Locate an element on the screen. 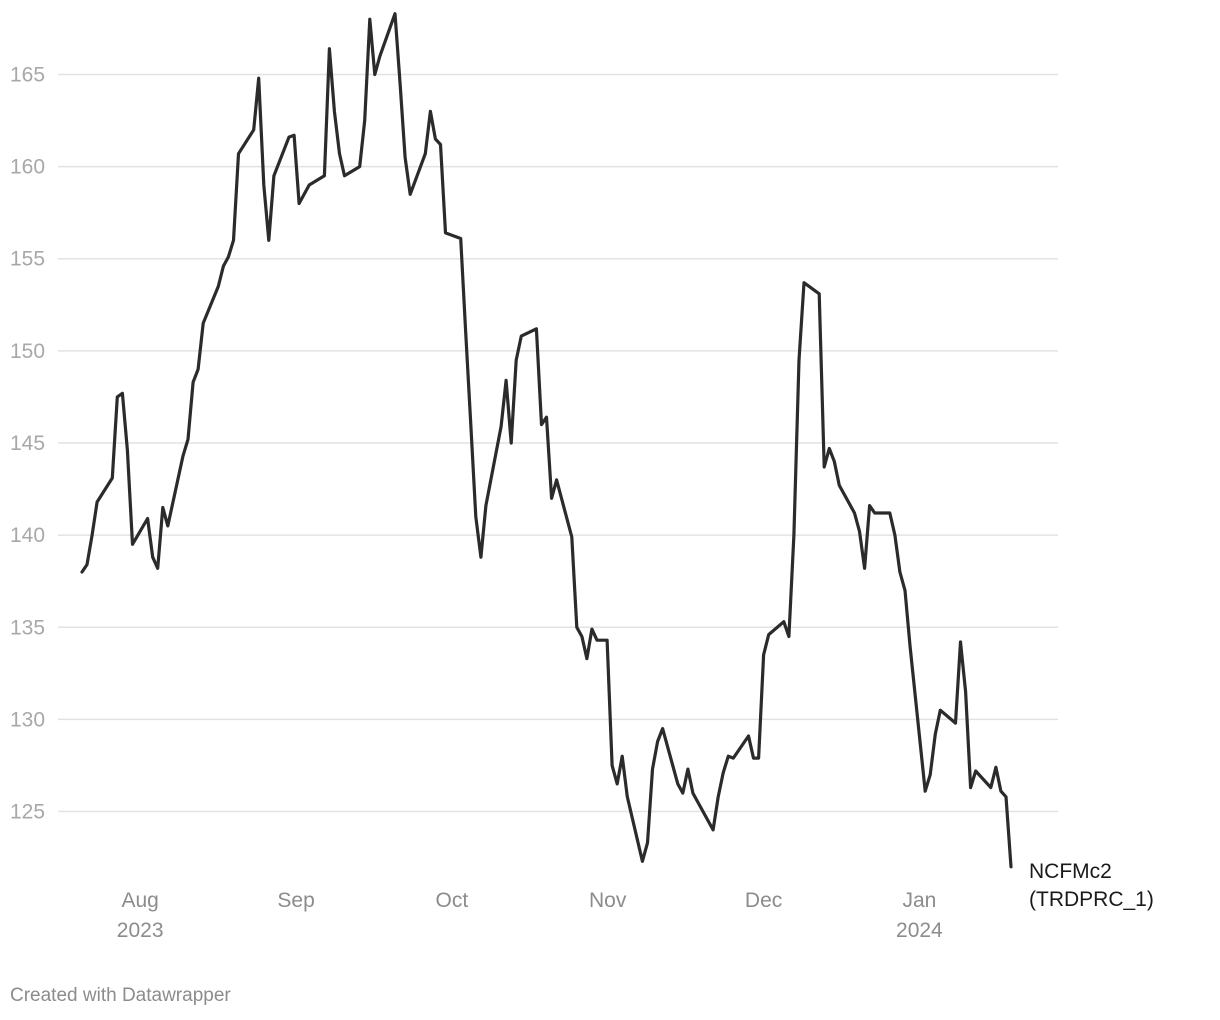  y-tick-label-155: 155 is located at coordinates (27, 259).